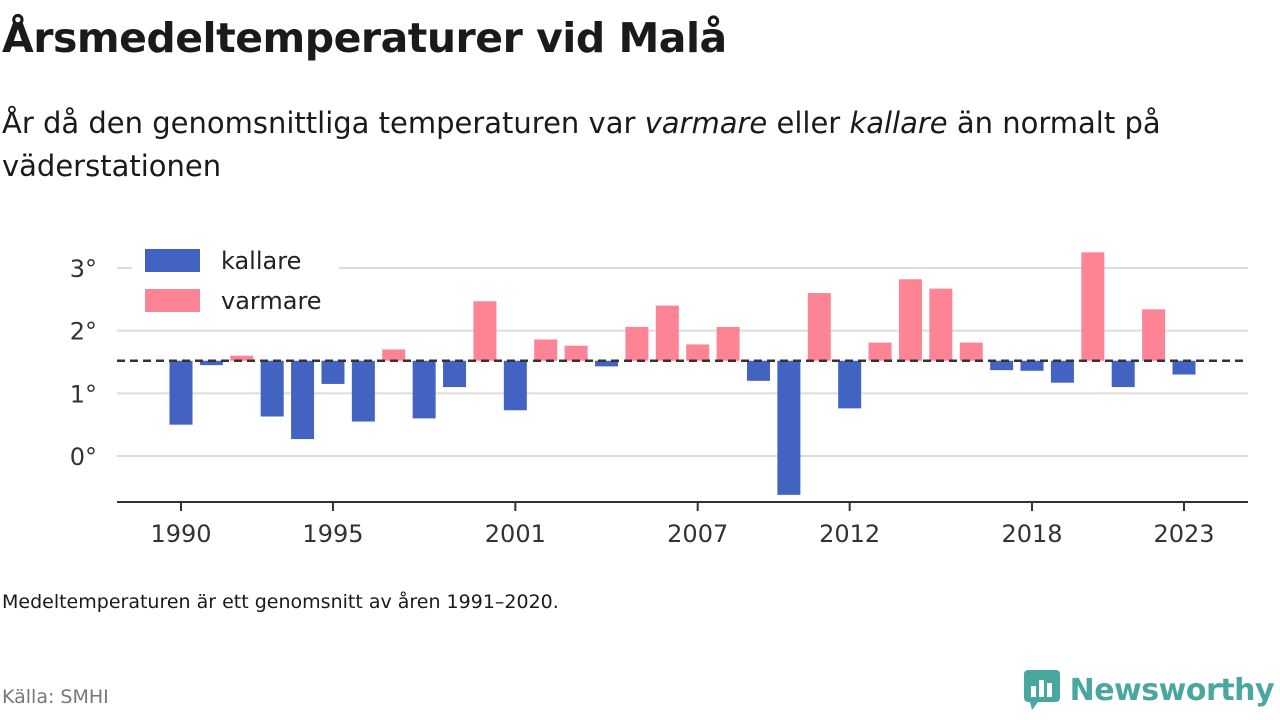 The width and height of the screenshot is (1280, 720). Describe the element at coordinates (1041, 690) in the screenshot. I see `newsworthy-logo-icon` at that location.